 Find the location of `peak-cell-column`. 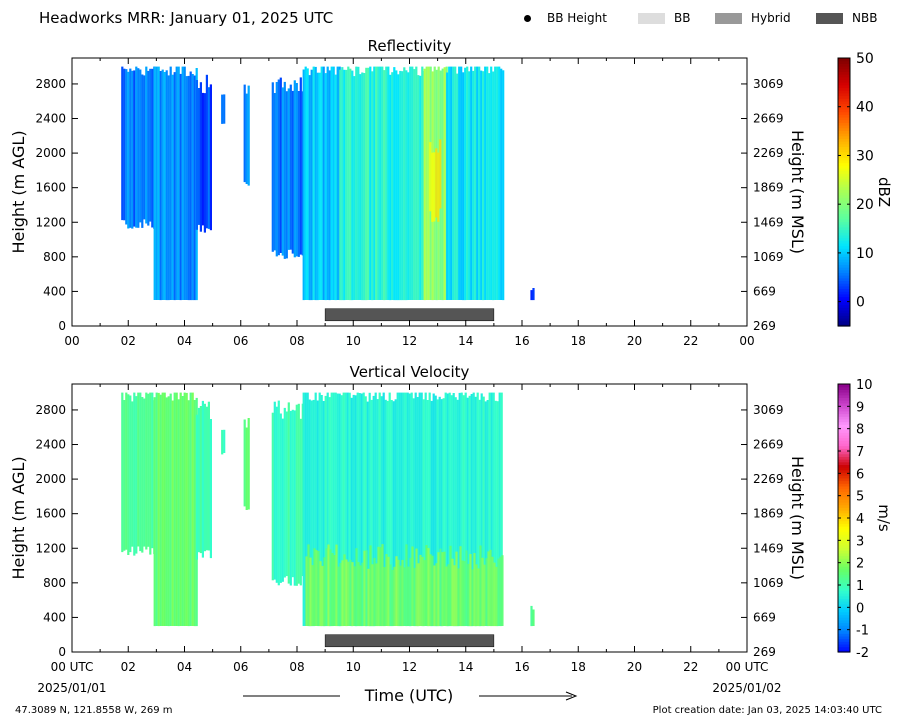

peak-cell-column is located at coordinates (436, 183).